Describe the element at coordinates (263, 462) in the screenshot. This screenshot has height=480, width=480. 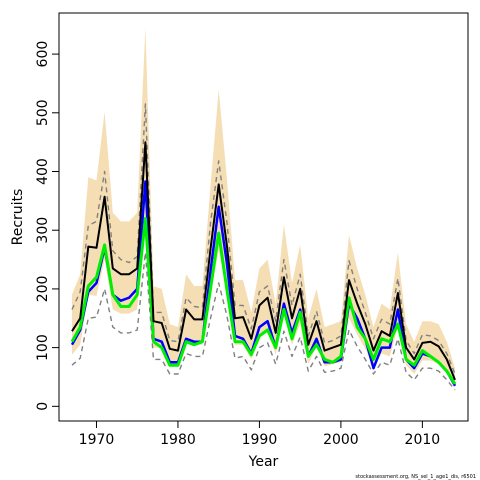
I see `x-axis-title: Year` at that location.